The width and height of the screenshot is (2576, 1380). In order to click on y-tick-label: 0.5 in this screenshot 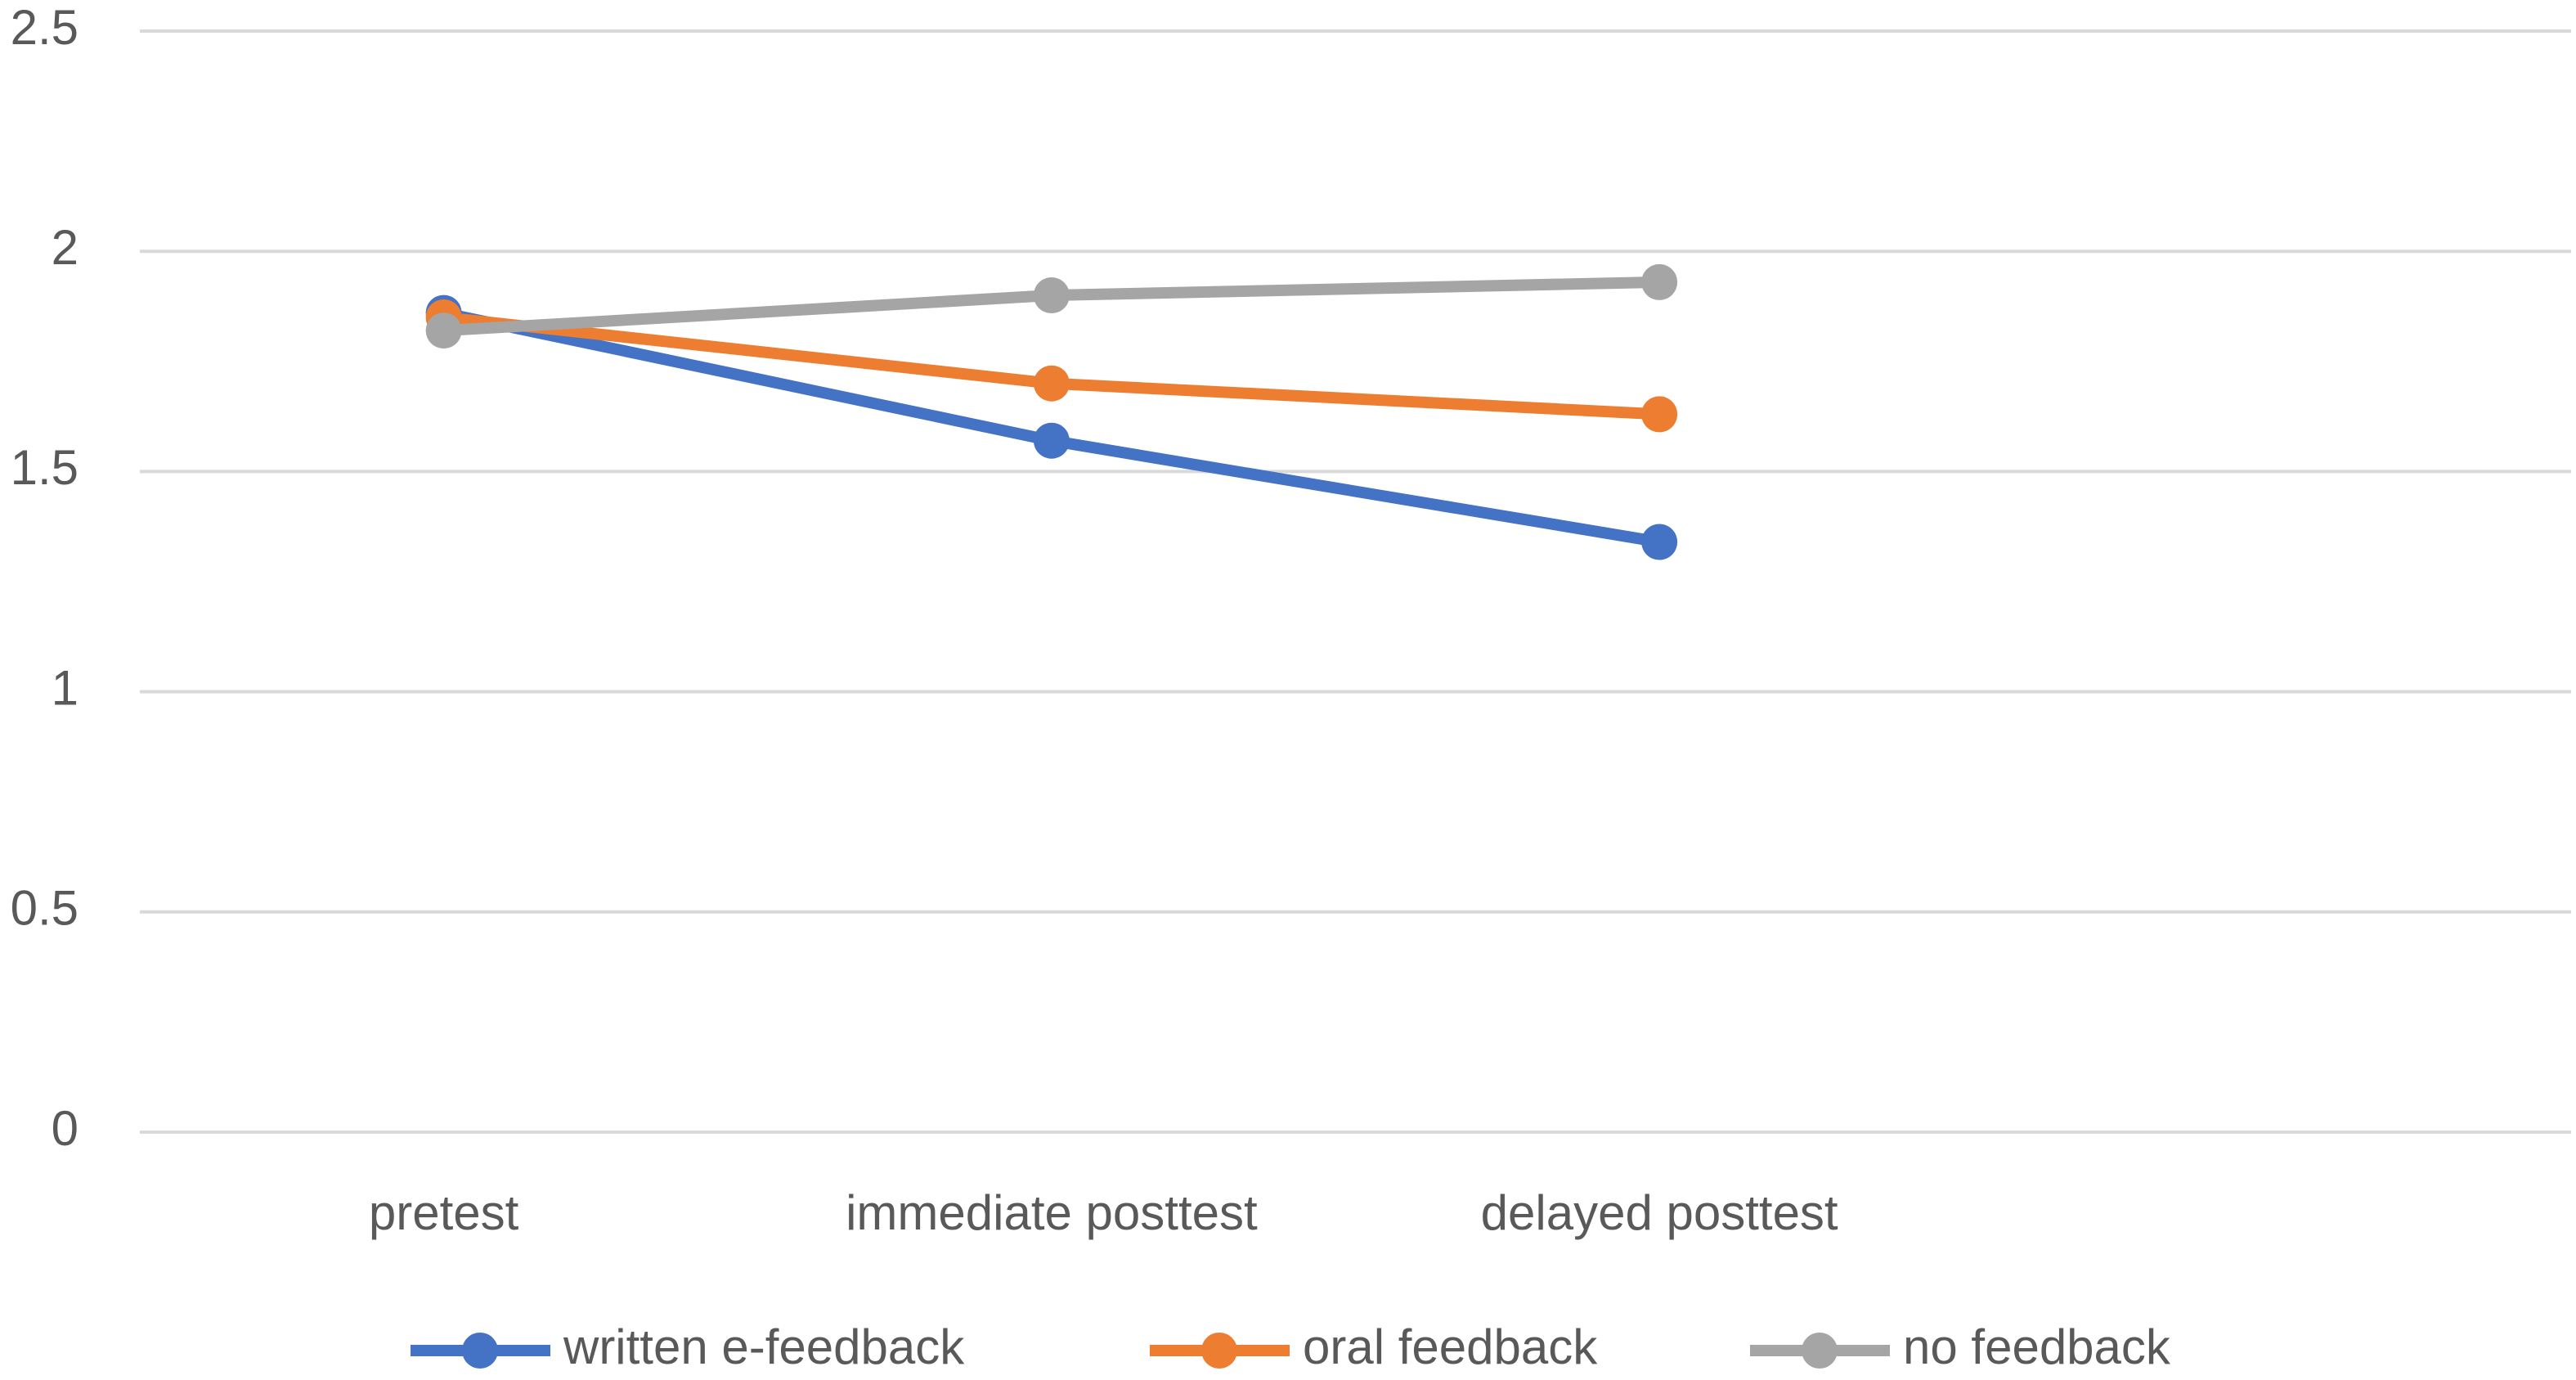, I will do `click(45, 908)`.